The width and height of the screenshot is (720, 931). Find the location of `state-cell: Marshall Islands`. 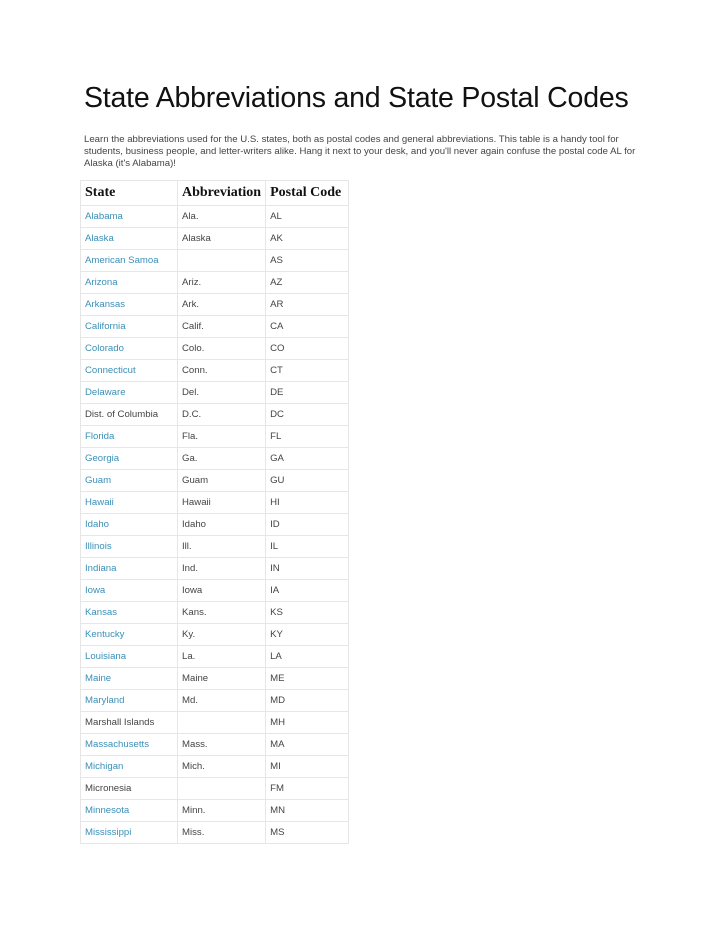

state-cell: Marshall Islands is located at coordinates (129, 722).